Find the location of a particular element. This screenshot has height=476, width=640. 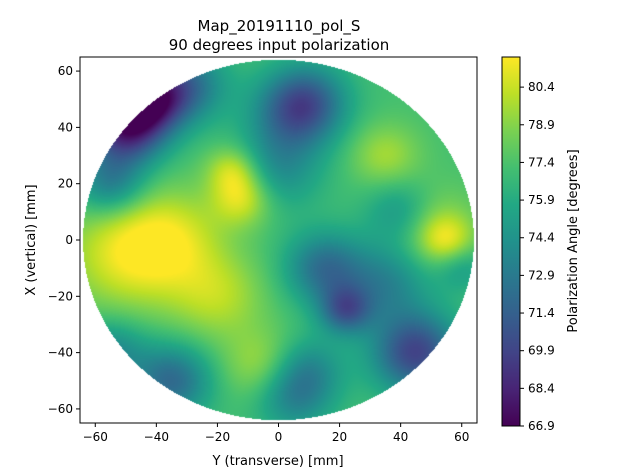

chart-title: Map_20191110_pol_S is located at coordinates (279, 26).